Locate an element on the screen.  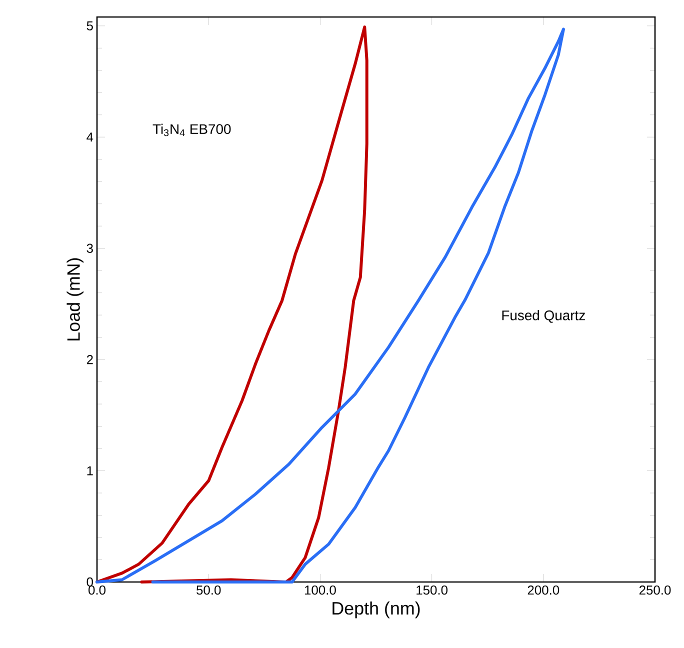
y-tick-label: 1 is located at coordinates (90, 471).